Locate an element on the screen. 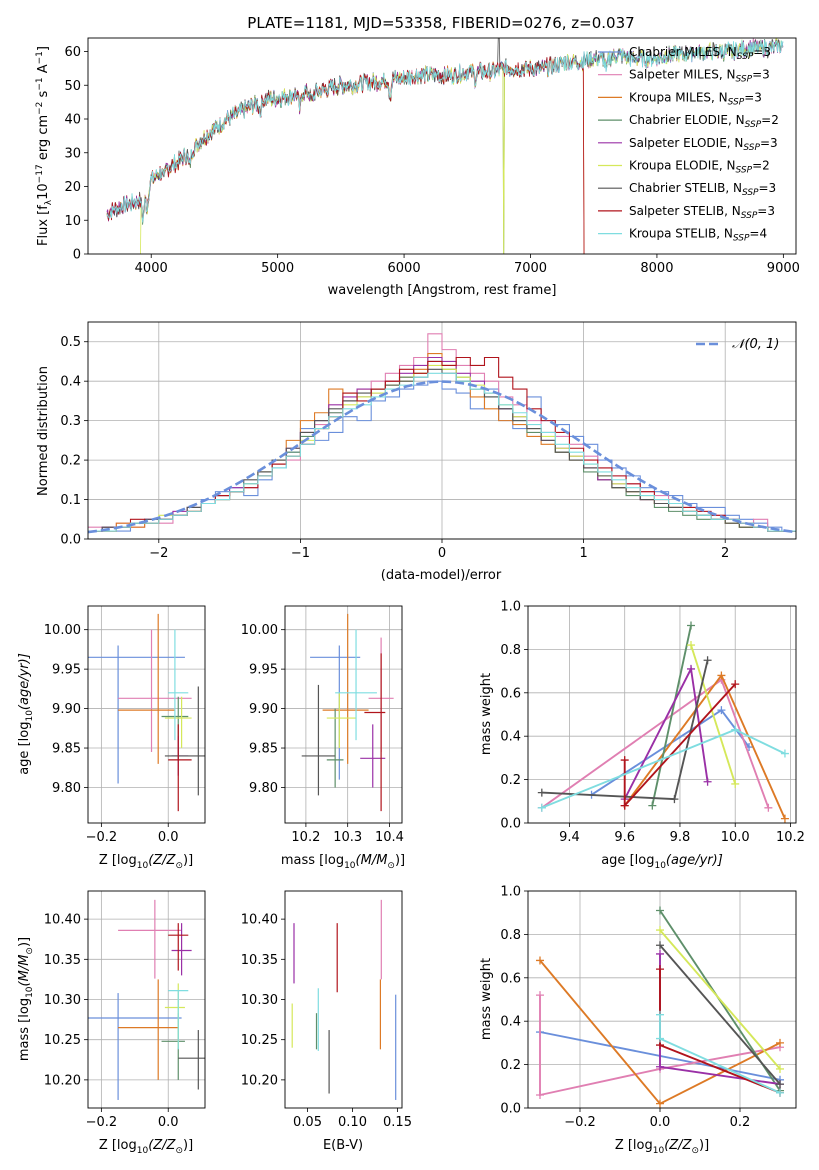 The height and width of the screenshot is (1170, 819). y-tick-label: 10.25 is located at coordinates (62, 1040).